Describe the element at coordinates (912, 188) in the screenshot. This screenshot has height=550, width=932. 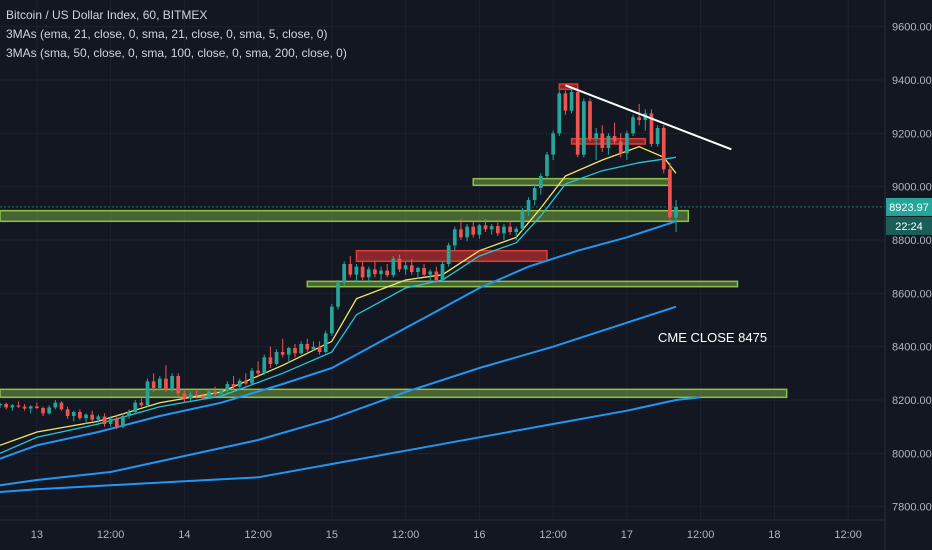
I see `y-tick-label: 9000.00` at that location.